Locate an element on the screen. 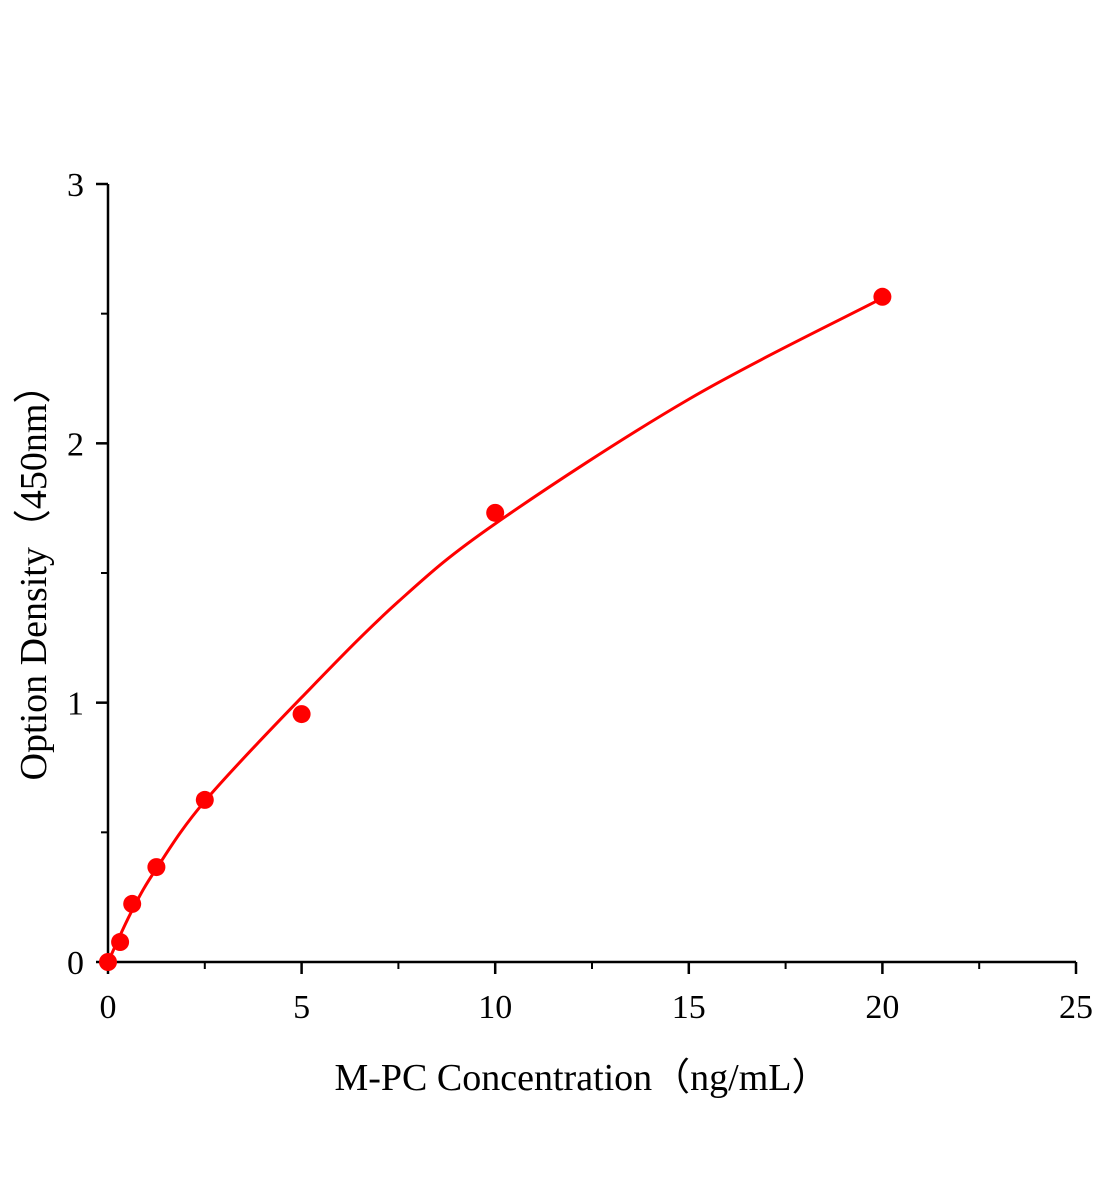 The height and width of the screenshot is (1200, 1104). x-tick-label: 25 is located at coordinates (1076, 1007).